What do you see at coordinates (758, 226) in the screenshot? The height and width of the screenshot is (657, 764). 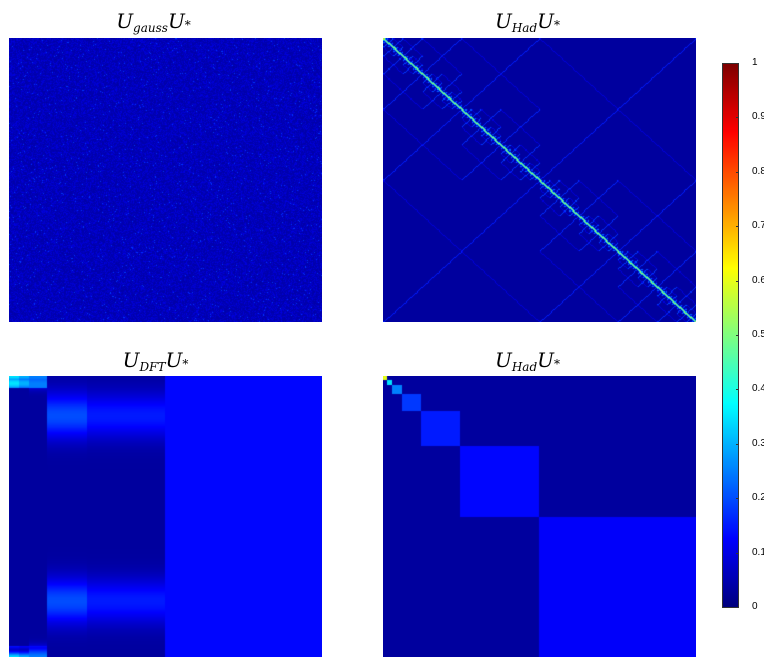 I see `colorbar-tick-label: 0.7` at bounding box center [758, 226].